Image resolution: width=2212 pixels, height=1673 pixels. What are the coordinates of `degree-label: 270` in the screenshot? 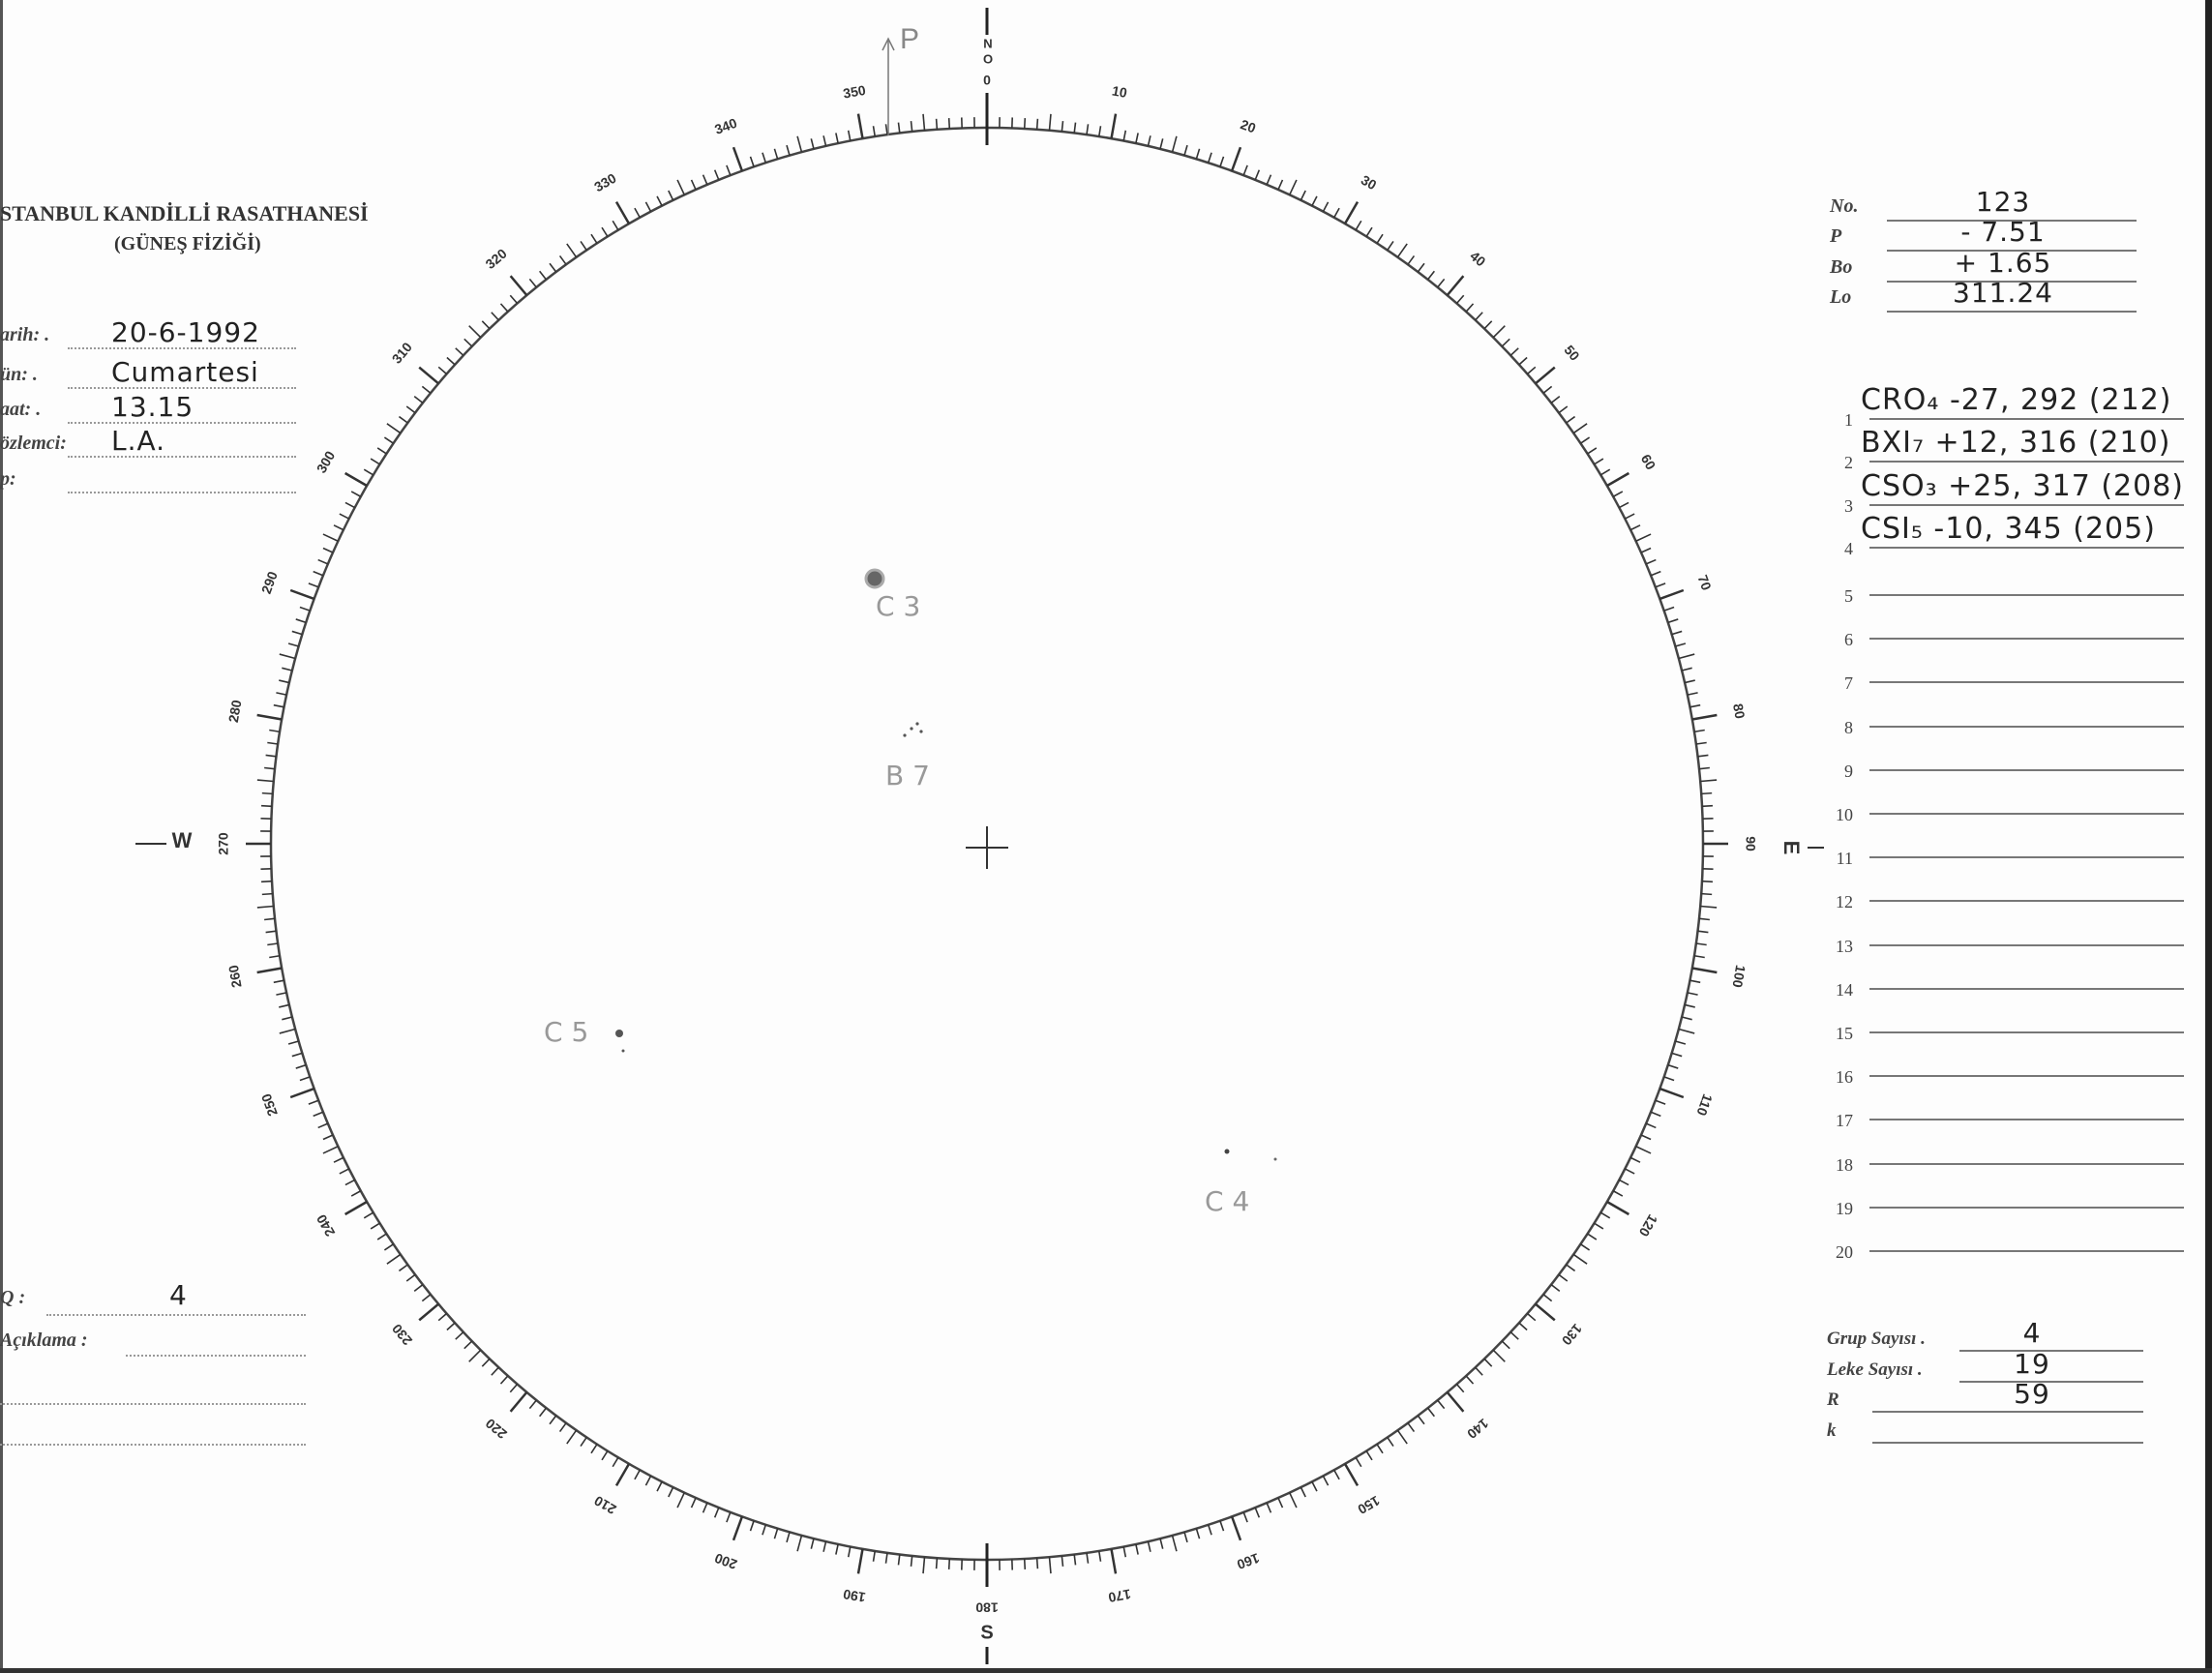 It's located at (223, 844).